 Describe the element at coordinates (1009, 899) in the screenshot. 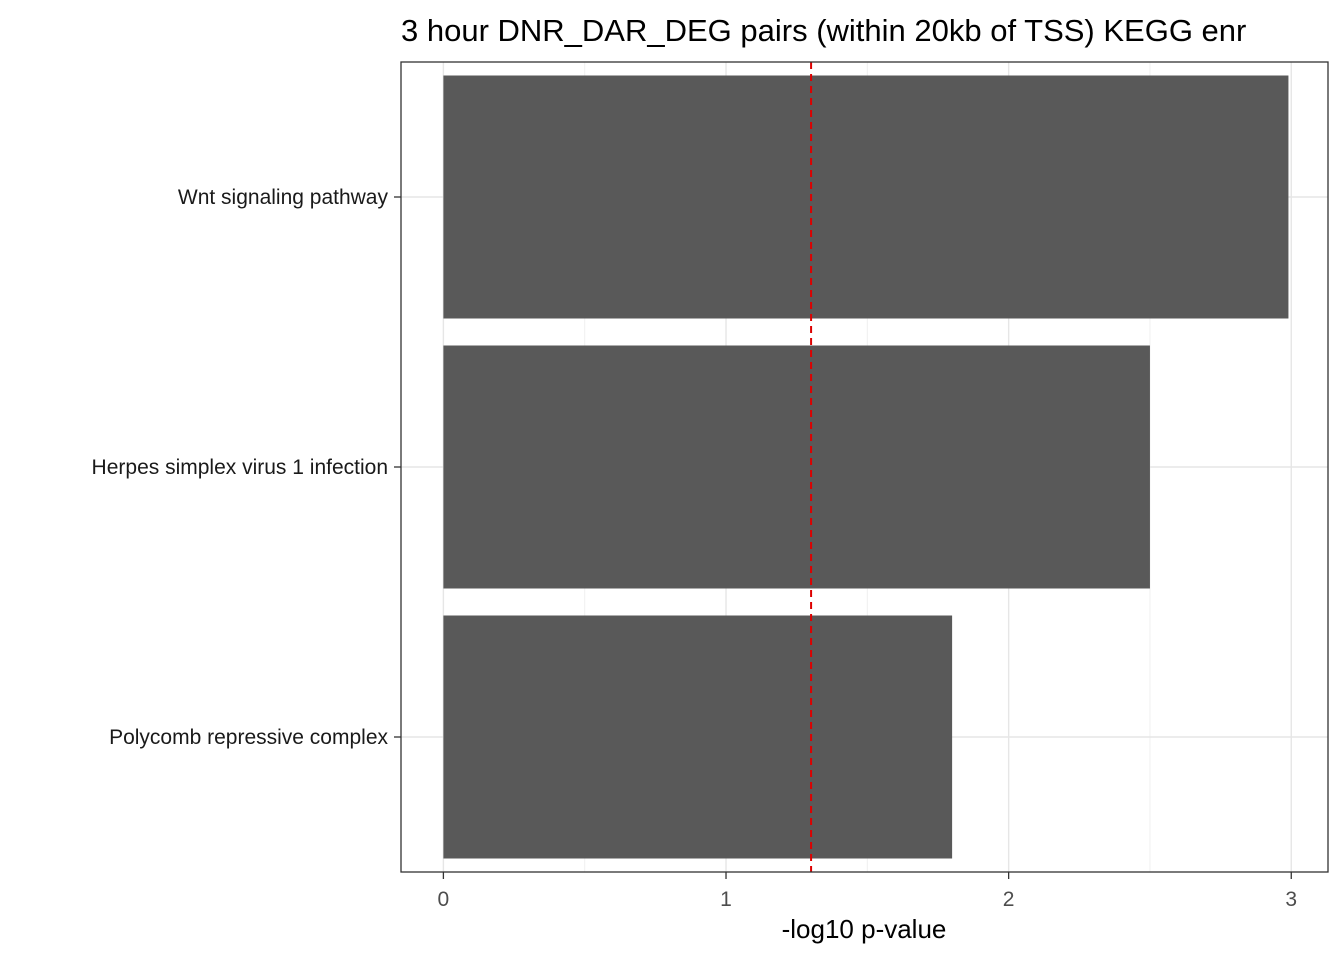

I see `x-tick-label: 2` at that location.